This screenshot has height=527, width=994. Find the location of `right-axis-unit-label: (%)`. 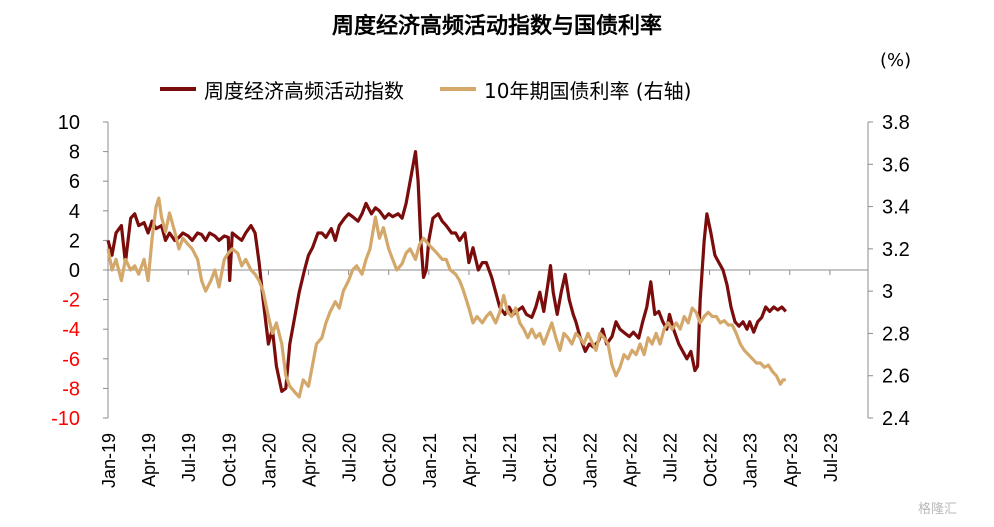

right-axis-unit-label: (%) is located at coordinates (896, 60).